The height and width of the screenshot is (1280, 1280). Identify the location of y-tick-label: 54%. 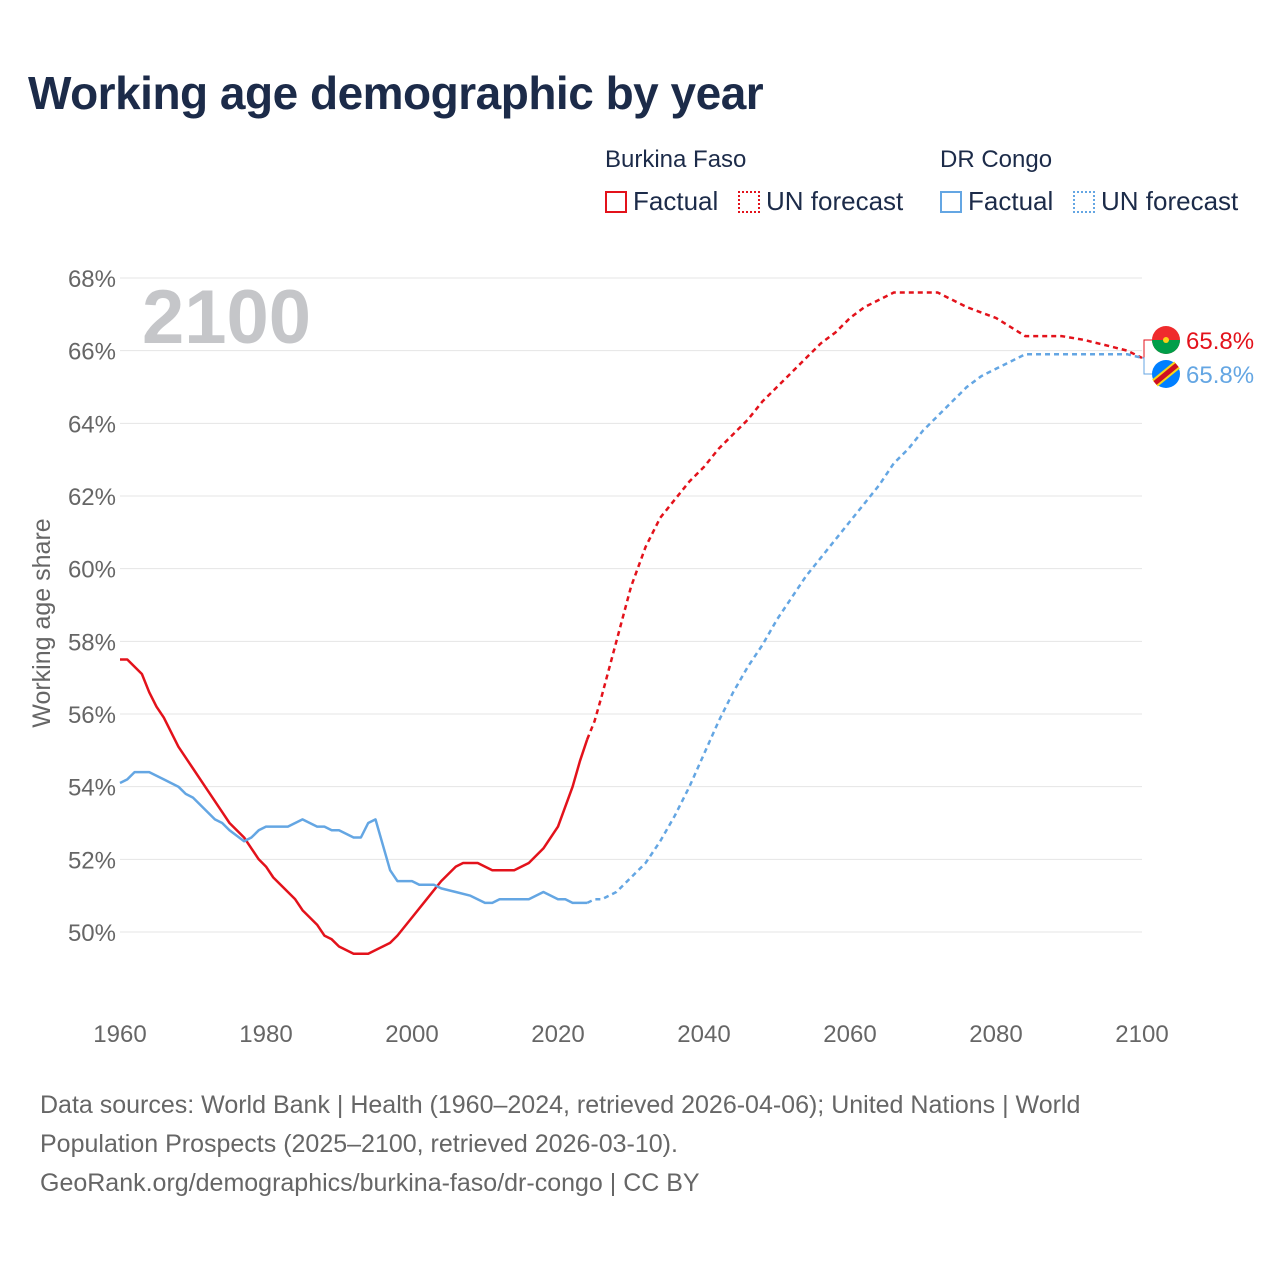
(92, 788).